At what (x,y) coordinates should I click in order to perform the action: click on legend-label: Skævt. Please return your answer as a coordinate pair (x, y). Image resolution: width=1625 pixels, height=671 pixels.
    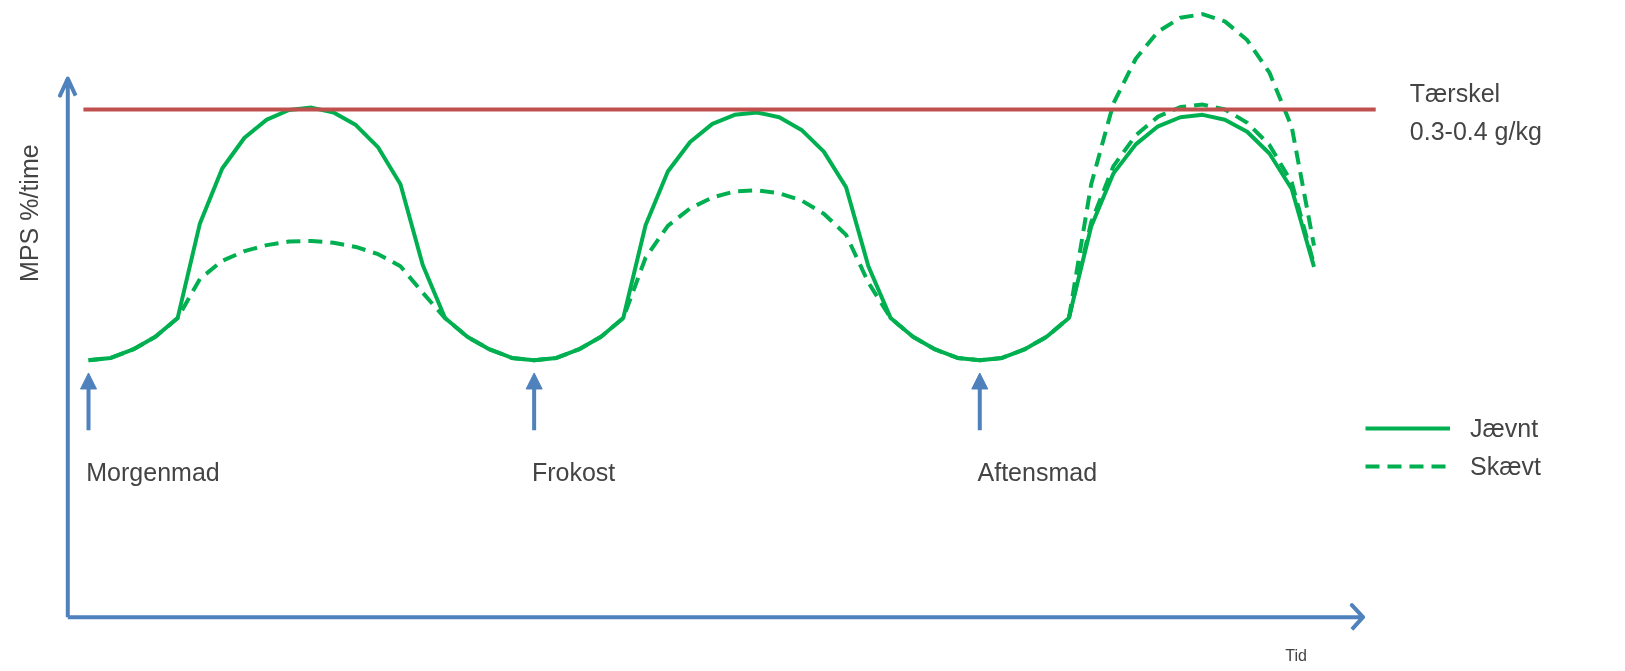
    Looking at the image, I should click on (1505, 466).